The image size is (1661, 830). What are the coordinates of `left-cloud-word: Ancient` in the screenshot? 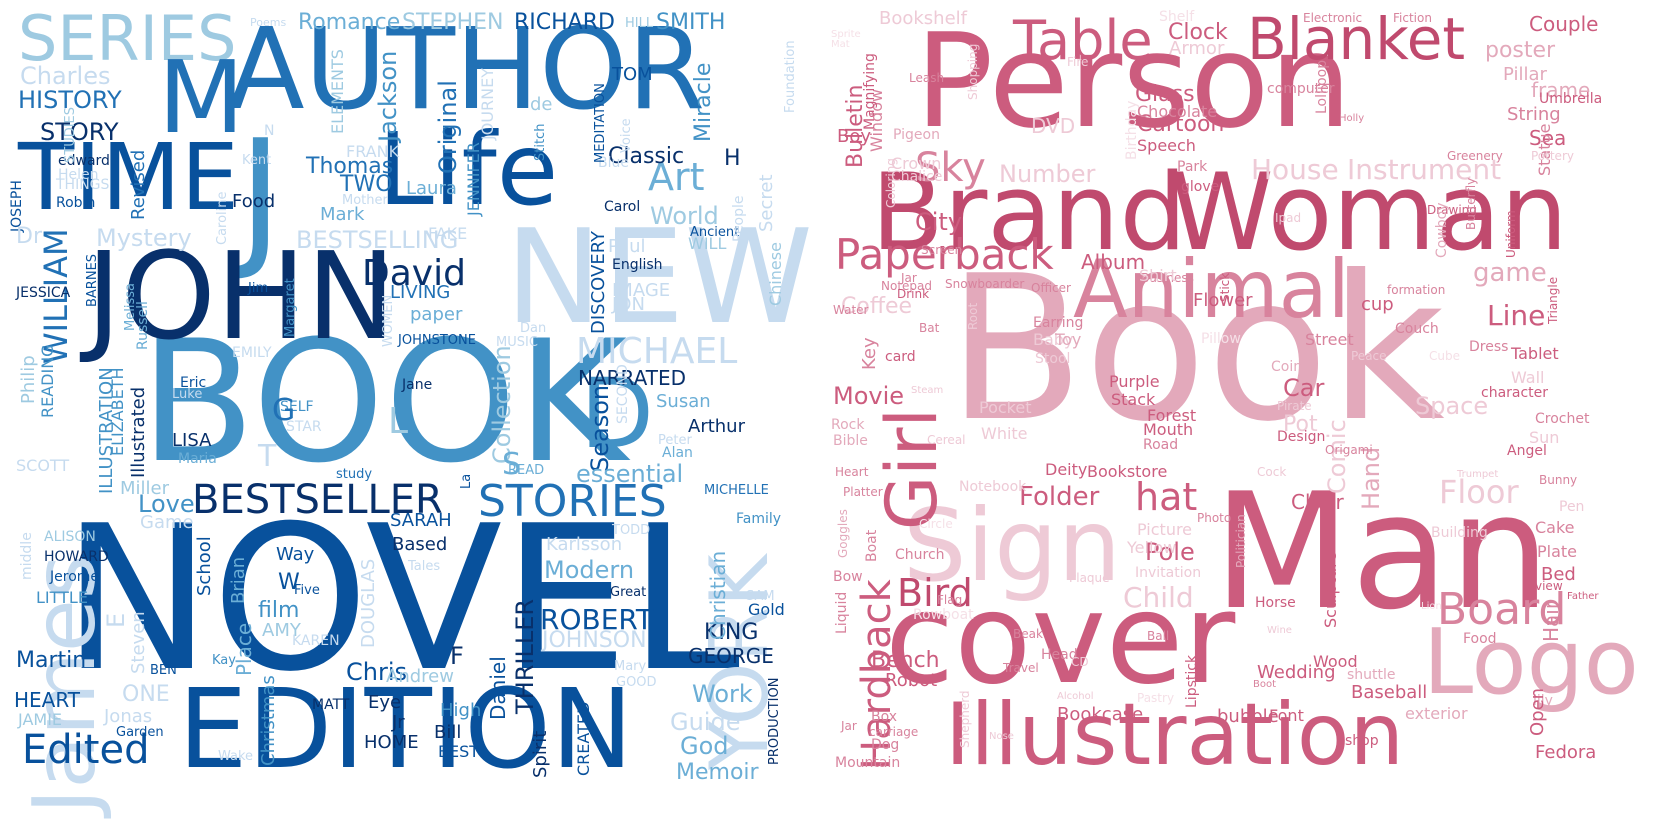 It's located at (715, 232).